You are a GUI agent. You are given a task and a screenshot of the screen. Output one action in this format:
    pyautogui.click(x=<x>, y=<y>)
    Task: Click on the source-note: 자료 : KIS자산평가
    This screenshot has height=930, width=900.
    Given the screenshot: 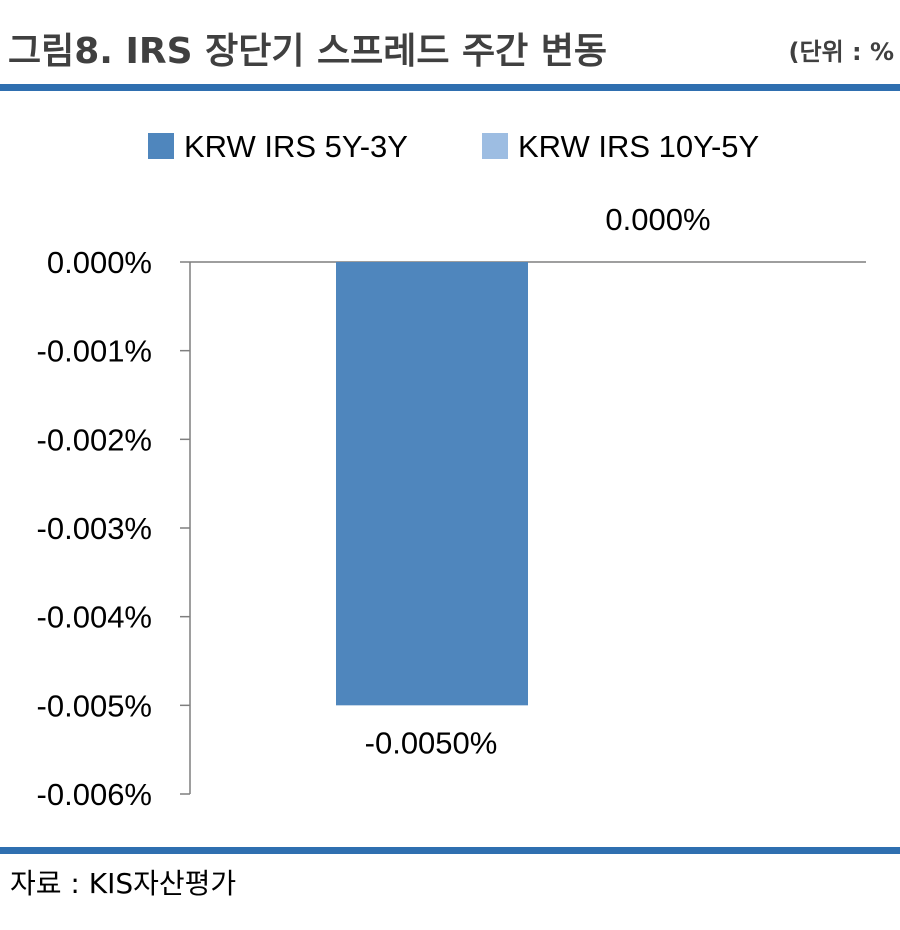 What is the action you would take?
    pyautogui.click(x=123, y=883)
    